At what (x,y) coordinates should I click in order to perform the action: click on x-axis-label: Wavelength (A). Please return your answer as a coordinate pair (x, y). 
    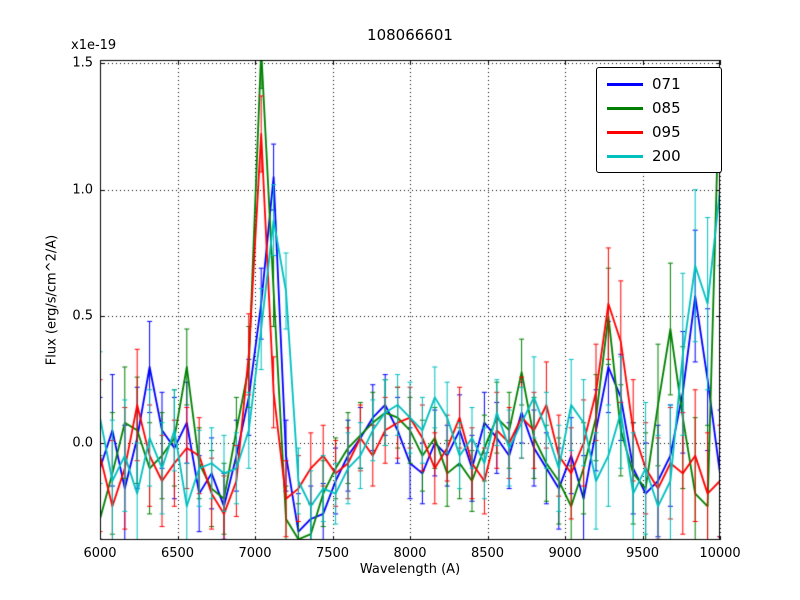
    Looking at the image, I should click on (410, 569).